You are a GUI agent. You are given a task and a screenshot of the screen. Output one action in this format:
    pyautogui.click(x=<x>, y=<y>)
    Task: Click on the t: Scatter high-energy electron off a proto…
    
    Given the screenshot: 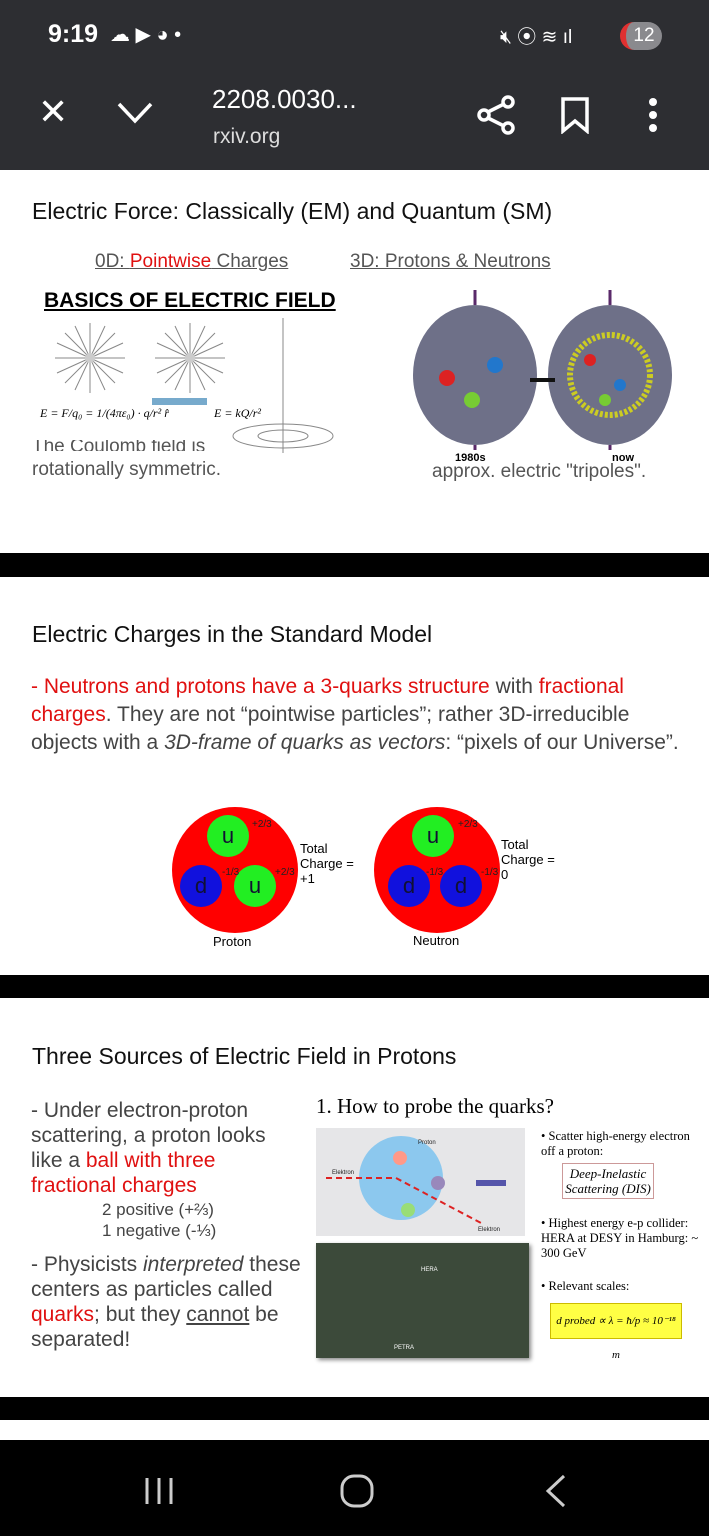 What is the action you would take?
    pyautogui.click(x=615, y=1143)
    